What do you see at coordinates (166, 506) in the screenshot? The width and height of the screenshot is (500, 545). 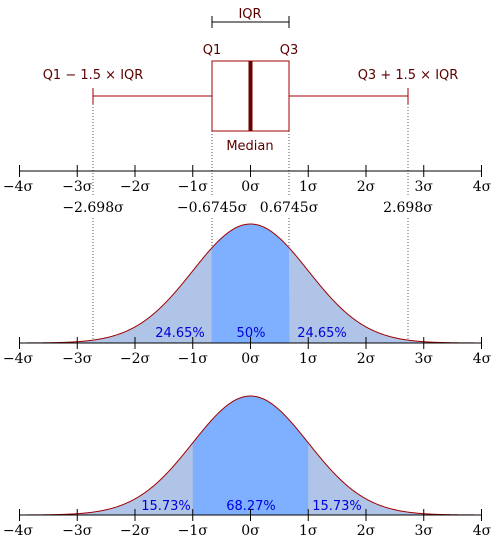 I see `pdf-sigma-left-percent: 15.73%` at bounding box center [166, 506].